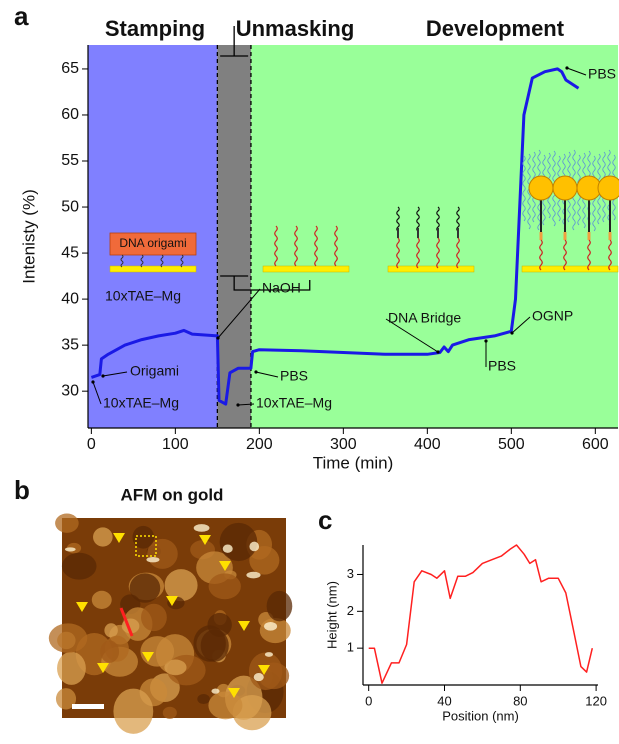 Image resolution: width=619 pixels, height=744 pixels. I want to click on illustrations: DNA origami, so click(364, 211).